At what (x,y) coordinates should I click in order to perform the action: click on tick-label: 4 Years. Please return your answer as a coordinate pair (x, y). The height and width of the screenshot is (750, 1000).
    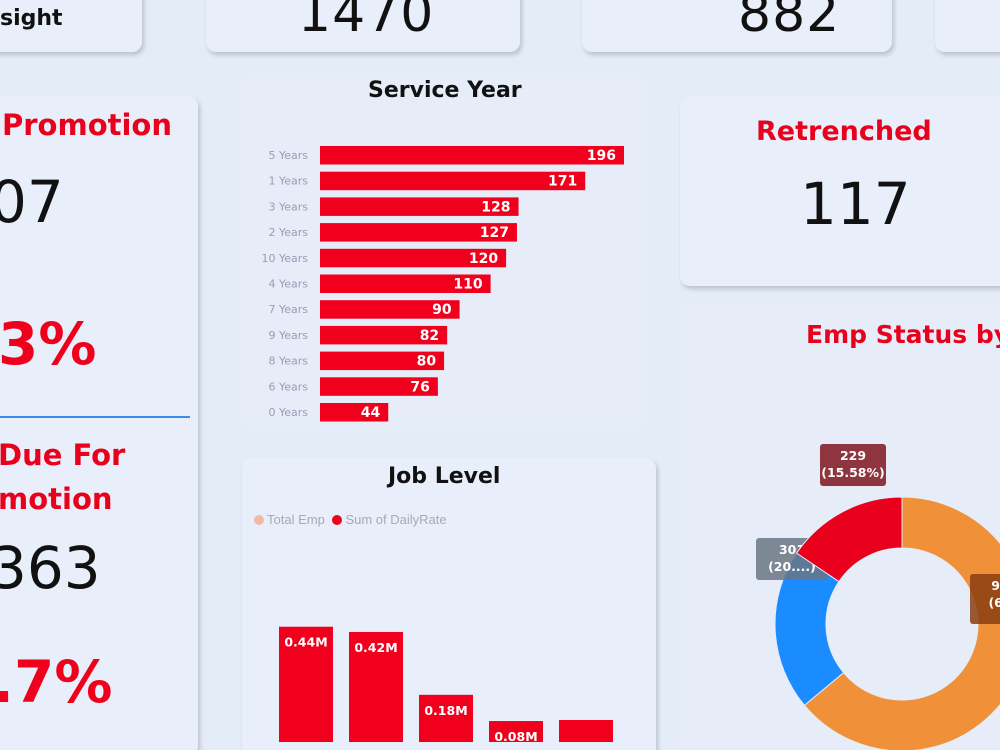
    Looking at the image, I should click on (288, 284).